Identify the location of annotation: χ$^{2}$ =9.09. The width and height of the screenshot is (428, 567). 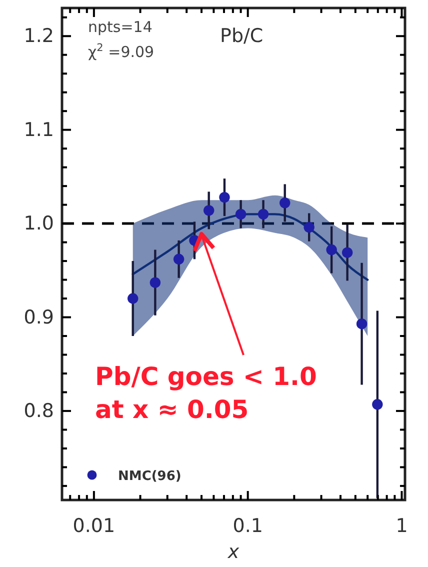
(121, 51).